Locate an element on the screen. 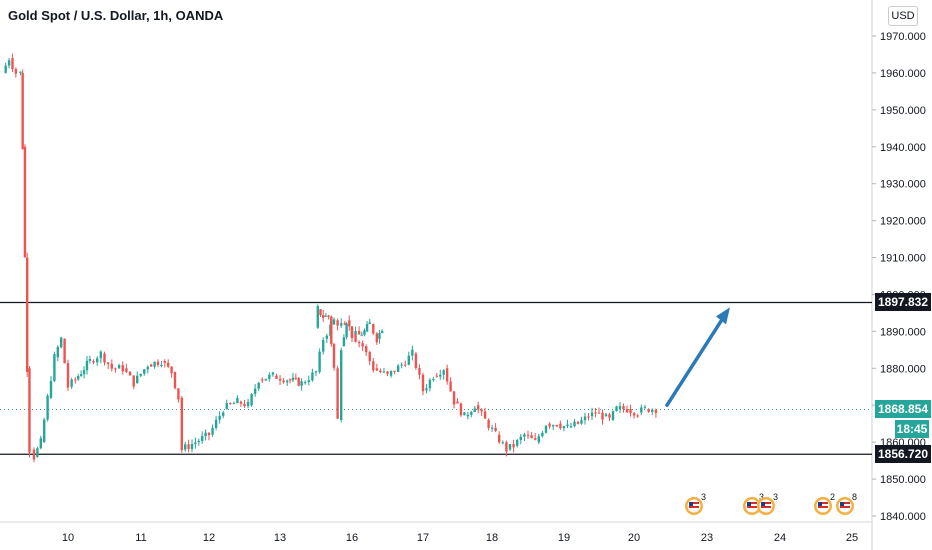 Image resolution: width=932 pixels, height=550 pixels. y-tick-label: 1940.000 is located at coordinates (903, 148).